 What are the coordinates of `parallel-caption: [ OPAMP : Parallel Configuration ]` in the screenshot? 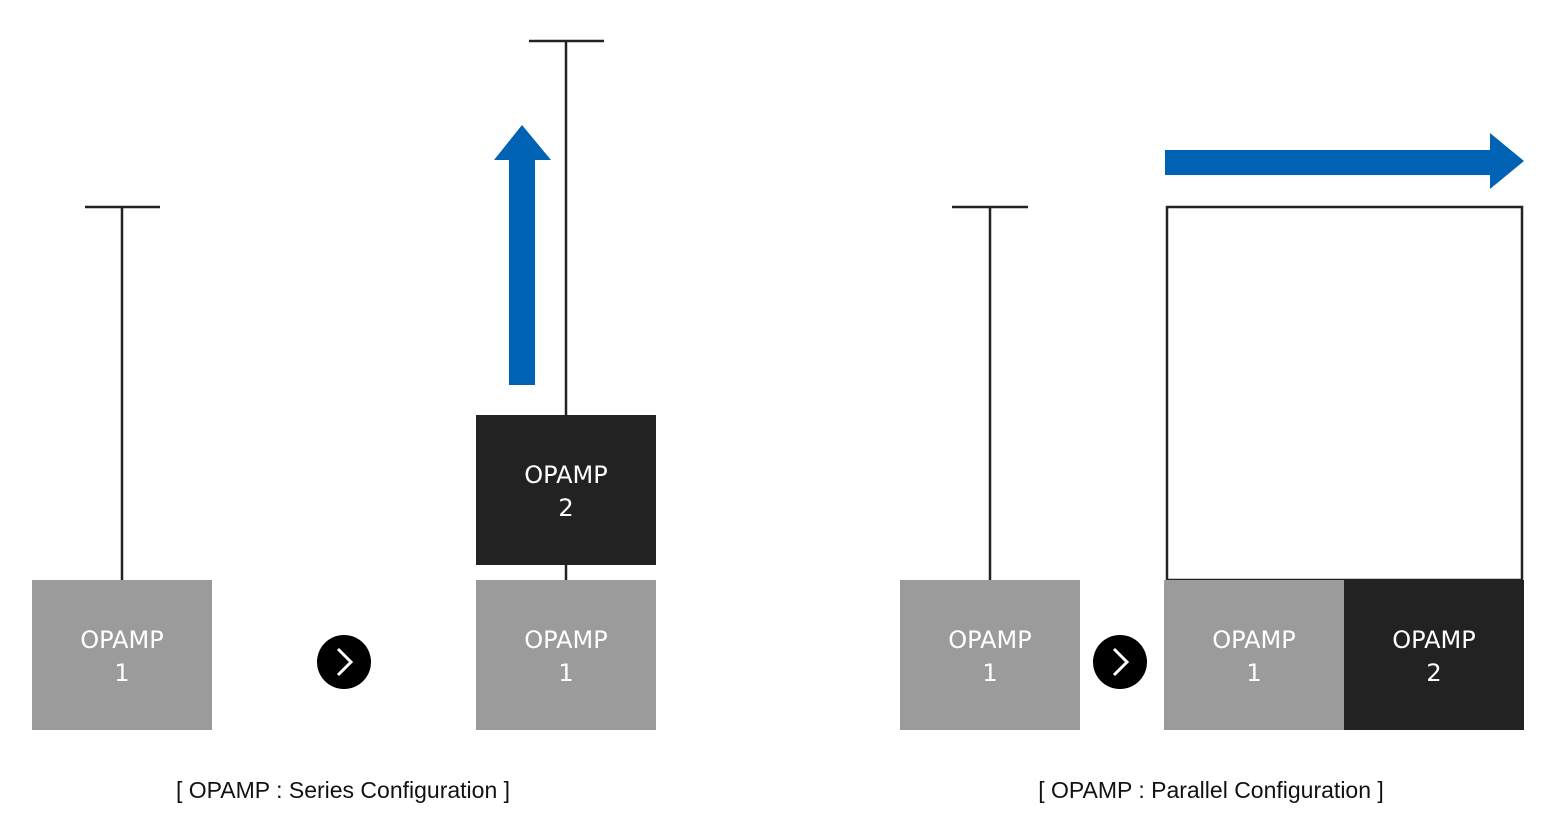 It's located at (1211, 790).